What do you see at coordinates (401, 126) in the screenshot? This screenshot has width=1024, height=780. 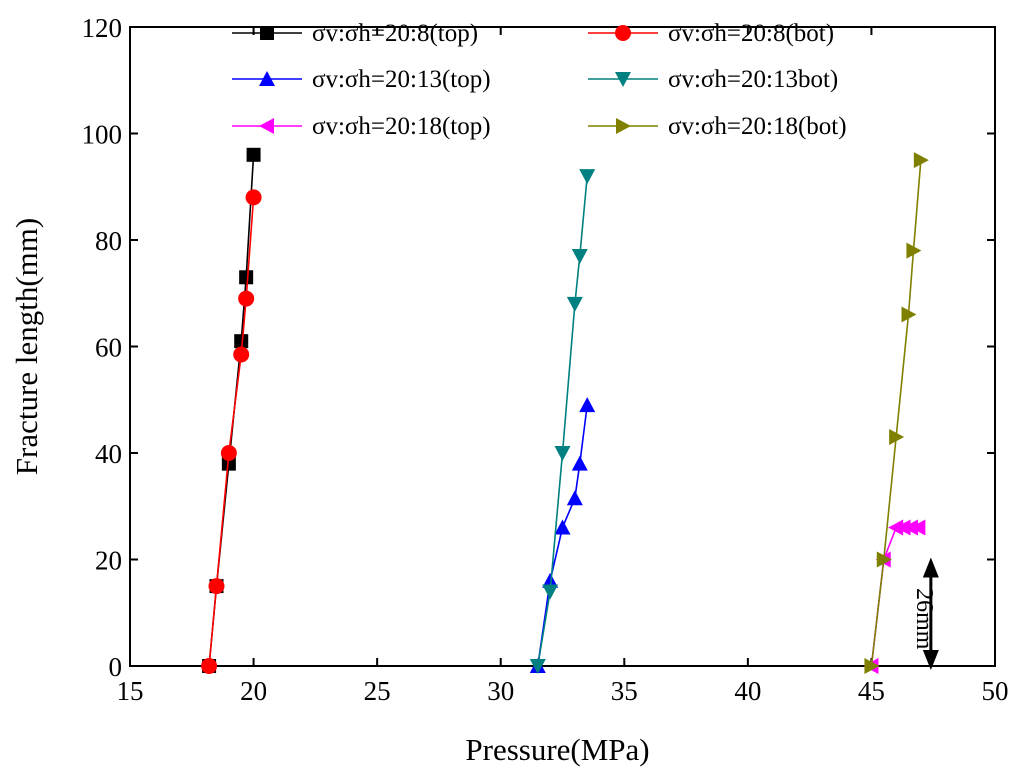 I see `legend-label: σv:σh=20:18(top)` at bounding box center [401, 126].